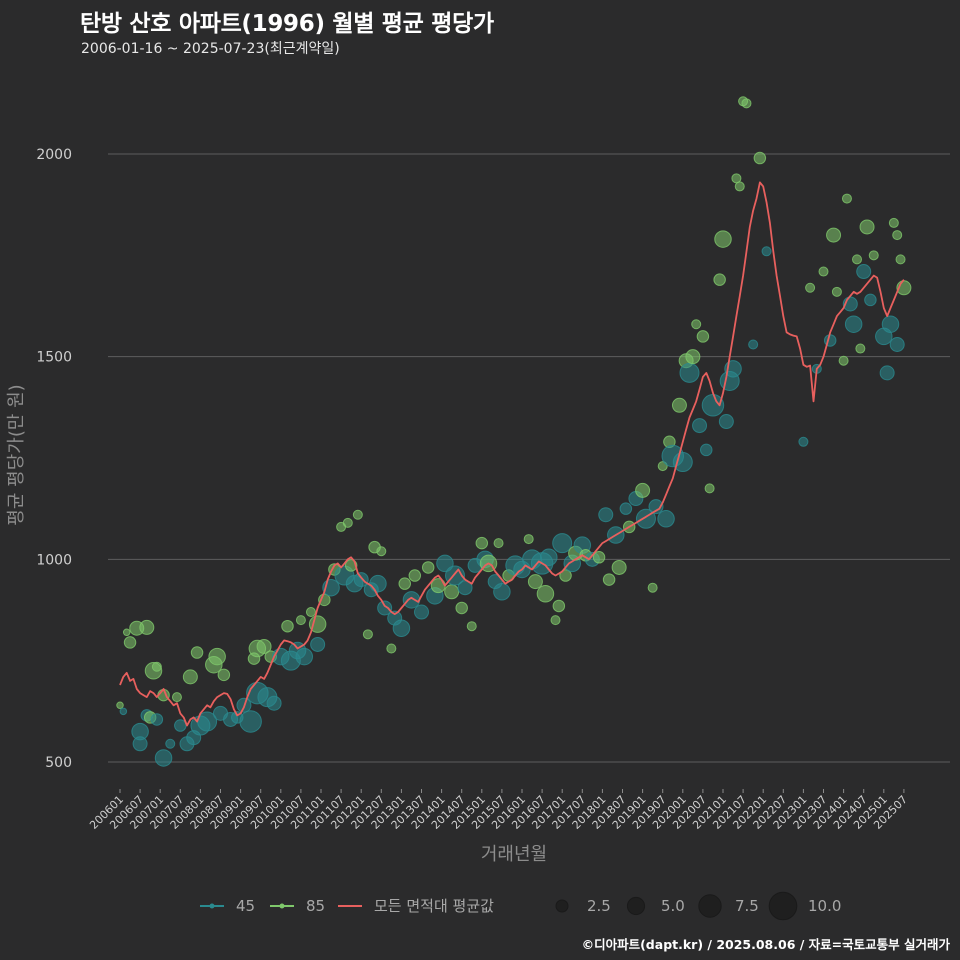 This screenshot has width=960, height=960. What do you see at coordinates (16, 454) in the screenshot?
I see `y-axis-title: 평균 평당가(만 원)` at bounding box center [16, 454].